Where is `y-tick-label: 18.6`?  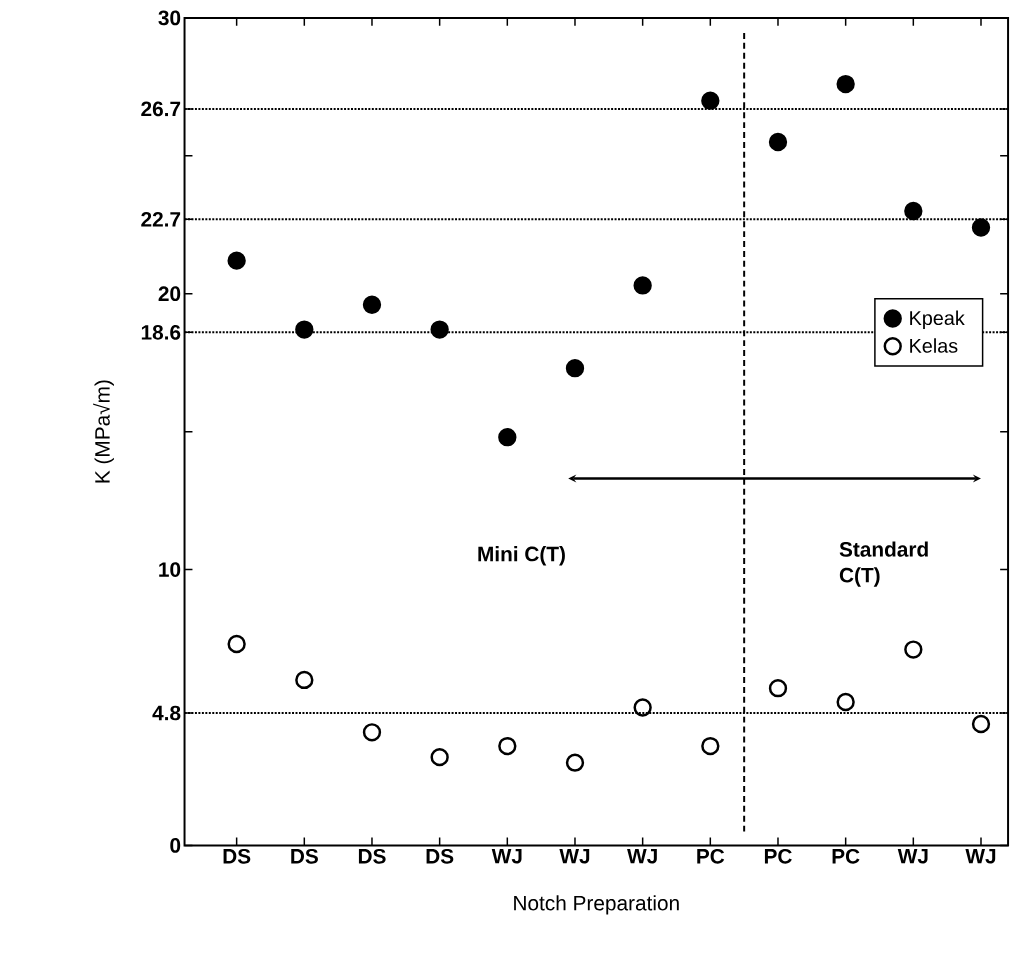 y-tick-label: 18.6 is located at coordinates (161, 332).